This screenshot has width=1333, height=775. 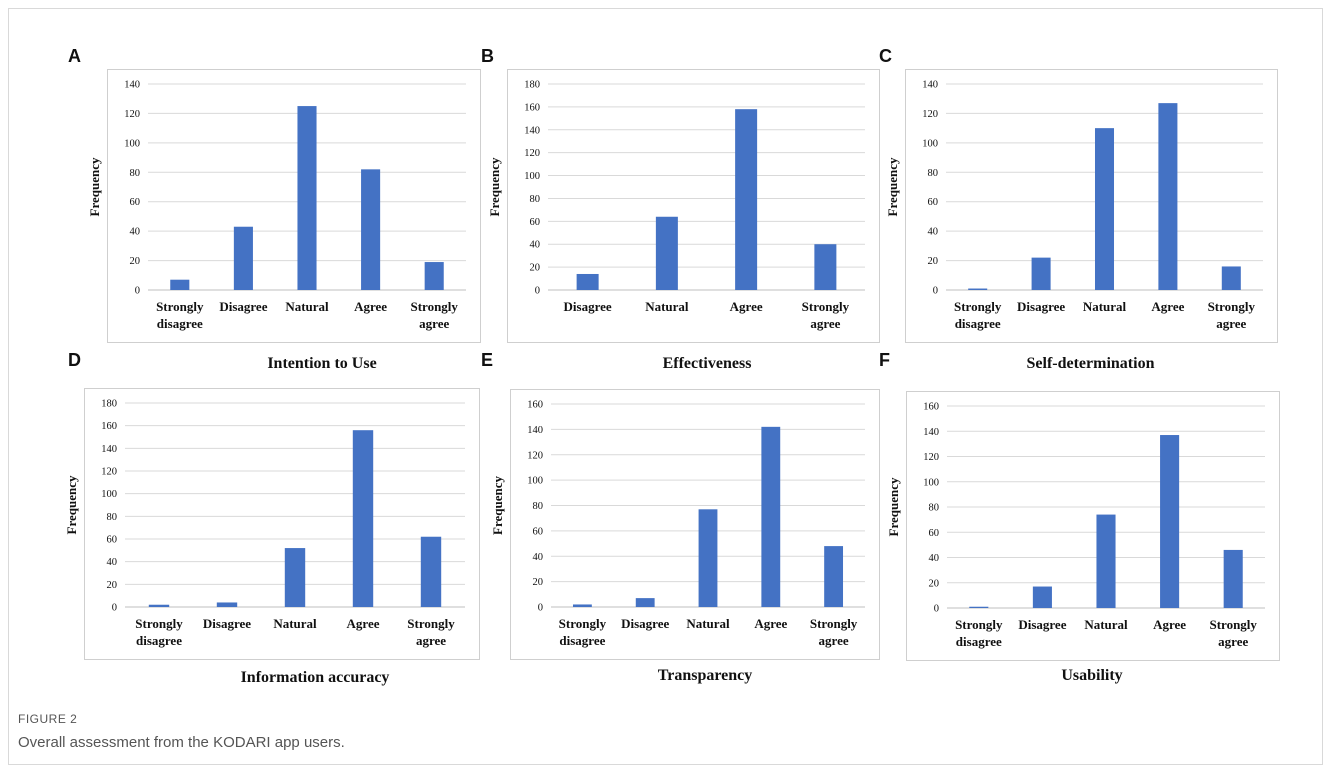 What do you see at coordinates (884, 360) in the screenshot?
I see `panel-letter: F` at bounding box center [884, 360].